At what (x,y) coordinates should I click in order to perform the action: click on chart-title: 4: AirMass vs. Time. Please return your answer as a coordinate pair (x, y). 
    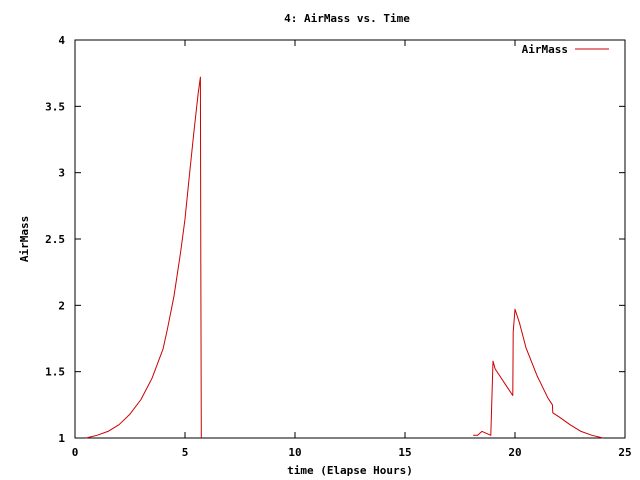
    Looking at the image, I should click on (347, 18).